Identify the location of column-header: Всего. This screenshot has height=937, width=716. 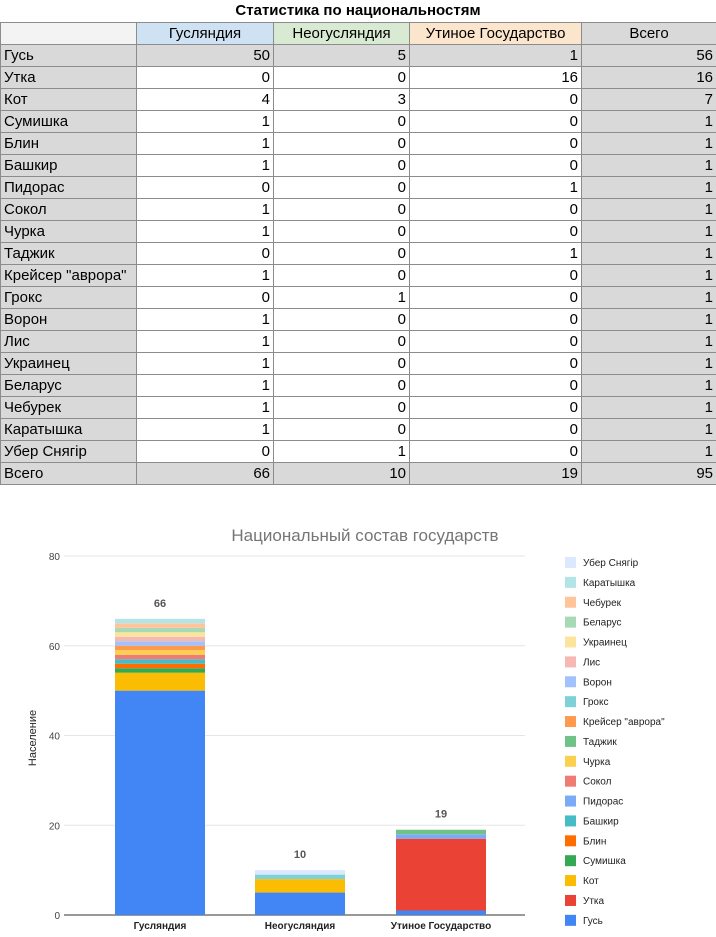
(648, 33).